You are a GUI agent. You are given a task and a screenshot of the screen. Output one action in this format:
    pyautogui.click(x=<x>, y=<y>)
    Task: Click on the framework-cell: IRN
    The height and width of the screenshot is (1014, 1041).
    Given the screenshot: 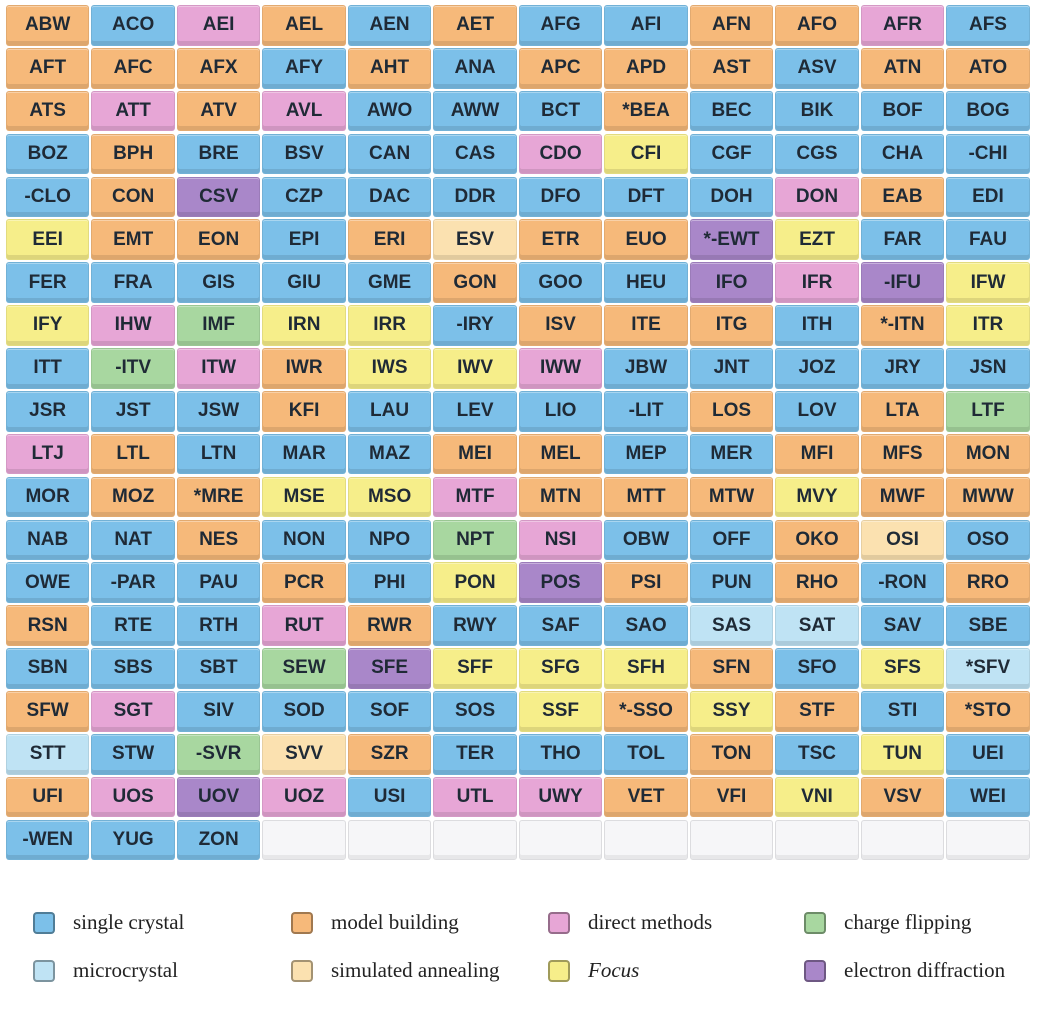 What is the action you would take?
    pyautogui.click(x=304, y=325)
    